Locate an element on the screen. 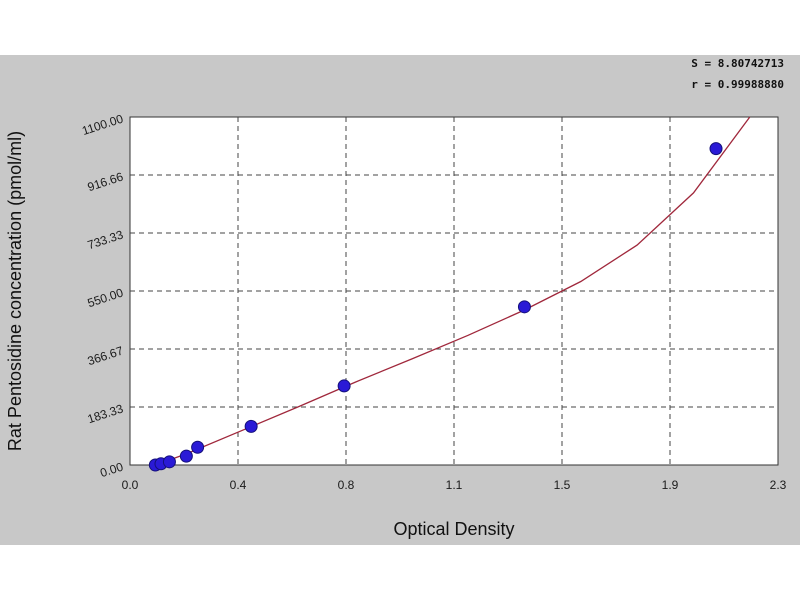 The image size is (800, 600). y-tick-label: 183.33 is located at coordinates (106, 413).